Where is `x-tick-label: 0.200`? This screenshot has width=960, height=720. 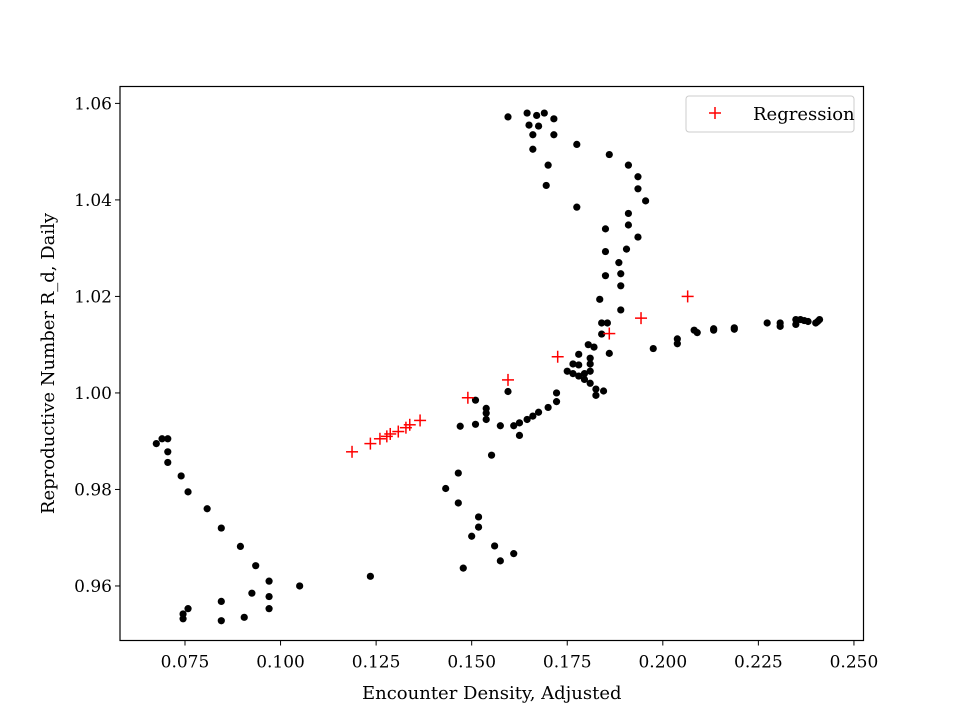 x-tick-label: 0.200 is located at coordinates (662, 663).